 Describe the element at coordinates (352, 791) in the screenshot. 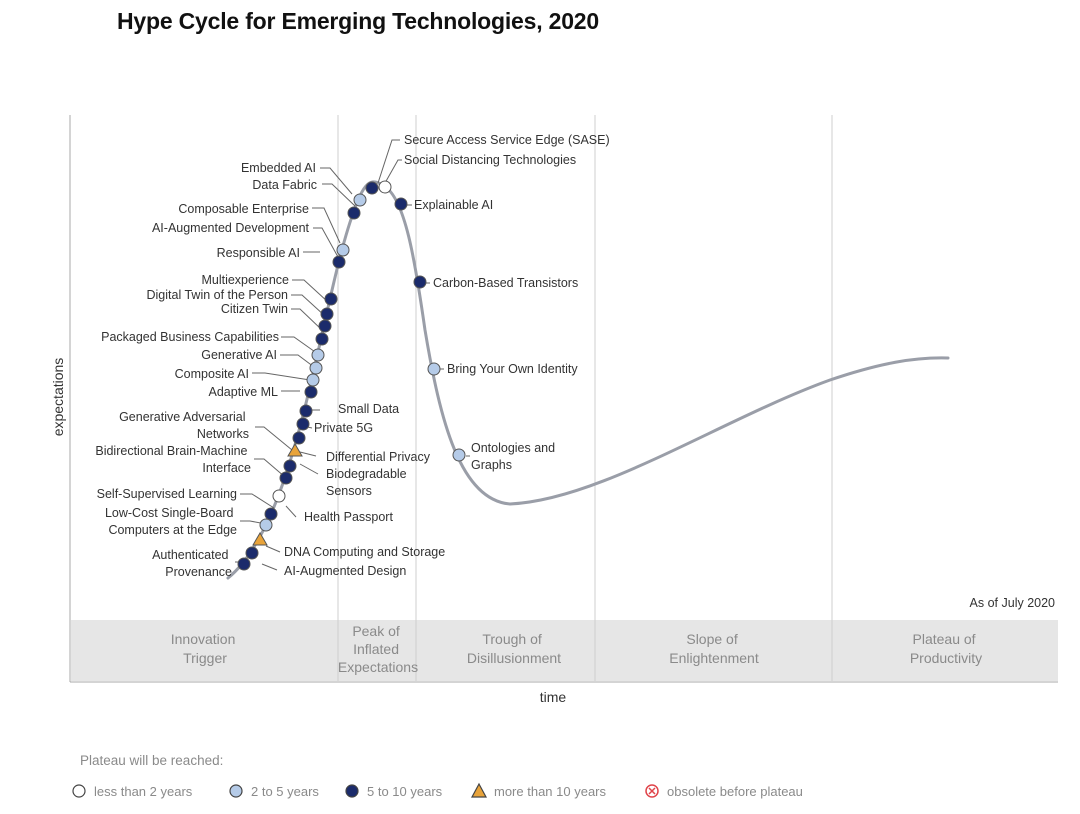

I see `legend-dark-blue-circle-icon` at that location.